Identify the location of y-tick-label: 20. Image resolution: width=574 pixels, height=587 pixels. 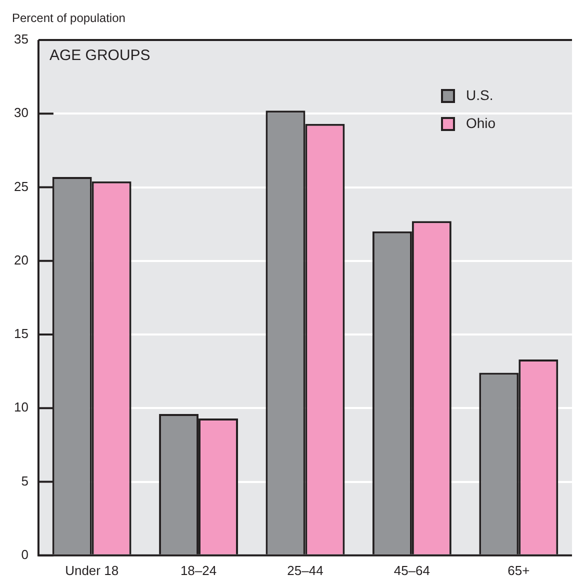
(21, 260).